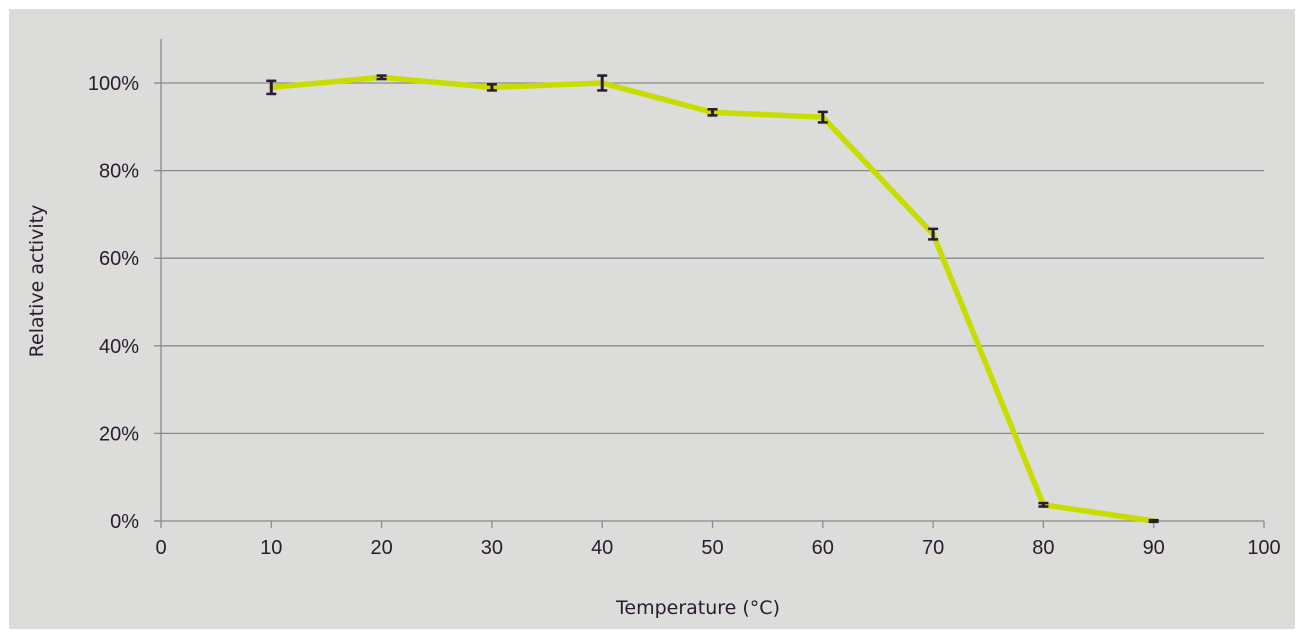  What do you see at coordinates (712, 548) in the screenshot?
I see `x-tick-label: 50` at bounding box center [712, 548].